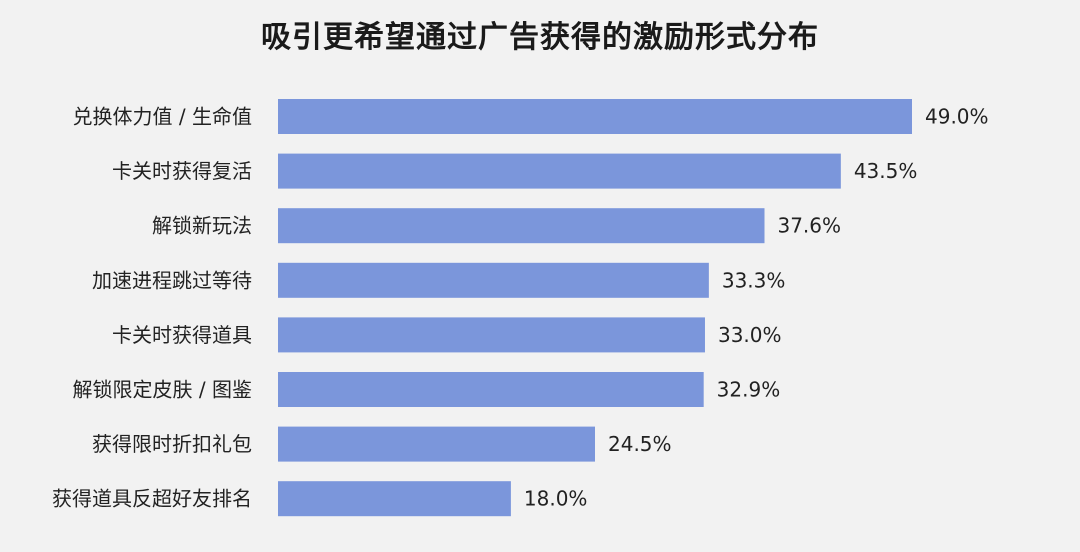  I want to click on value-label: 18.0%, so click(556, 499).